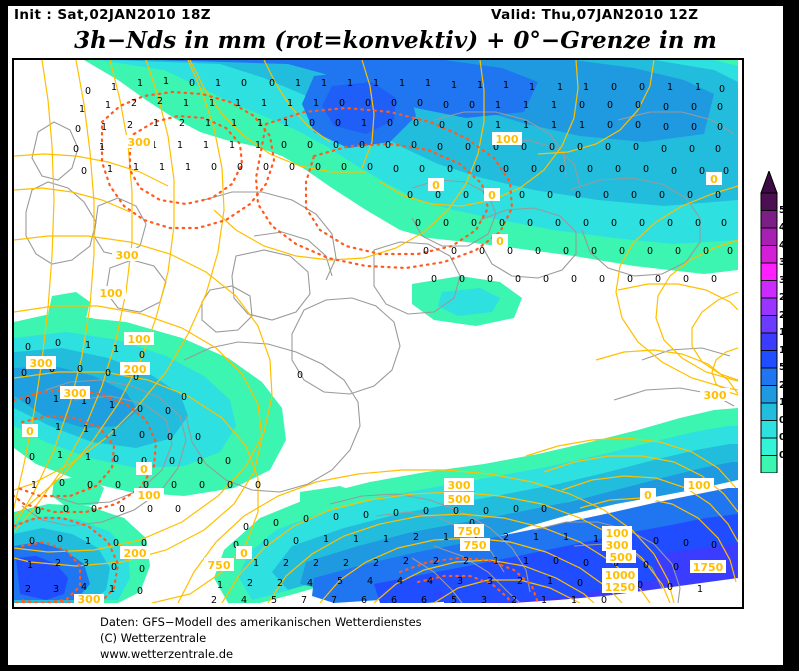 Image resolution: width=799 pixels, height=671 pixels. What do you see at coordinates (617, 545) in the screenshot?
I see `svg-text: 300` at bounding box center [617, 545].